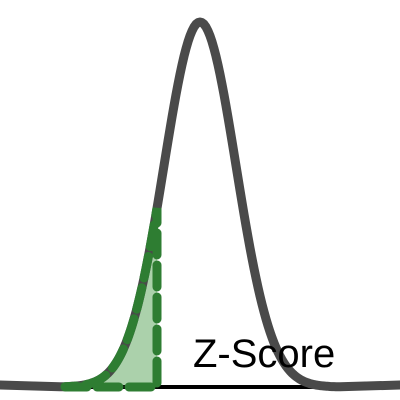 The height and width of the screenshot is (400, 400). What do you see at coordinates (264, 354) in the screenshot?
I see `z-score-label: Z-Score` at bounding box center [264, 354].